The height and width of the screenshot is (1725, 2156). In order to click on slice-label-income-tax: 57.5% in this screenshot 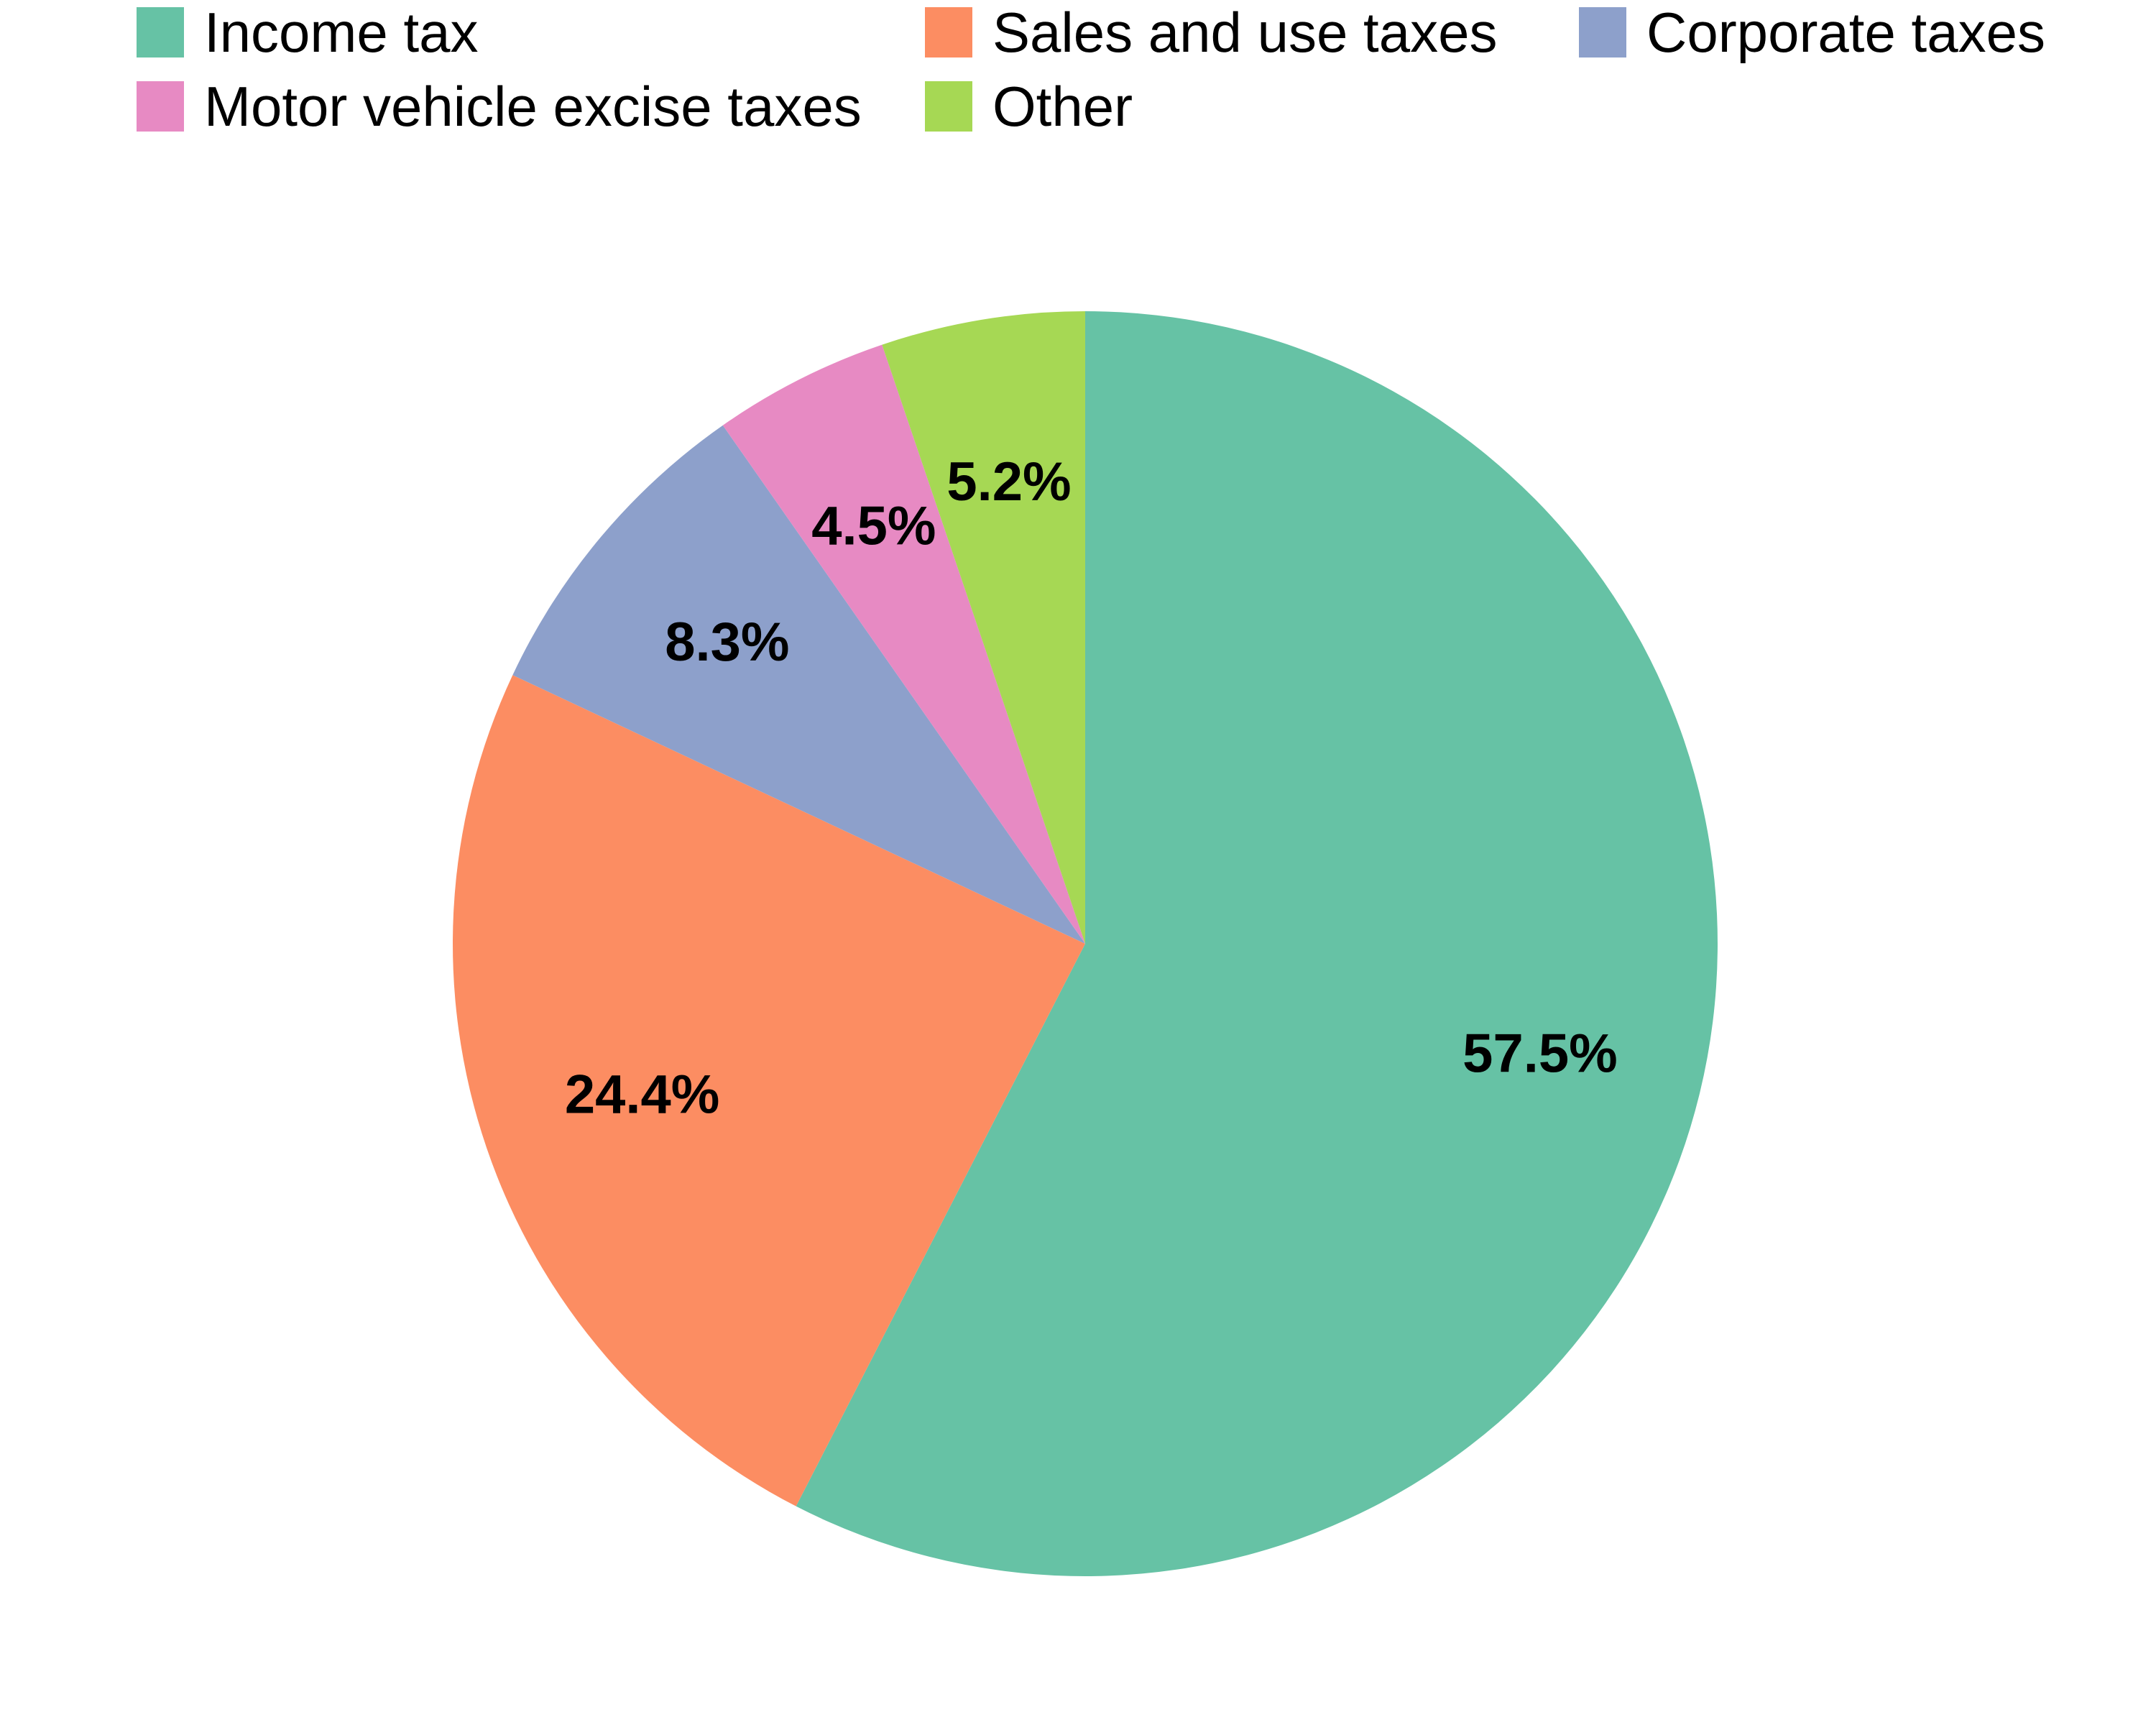, I will do `click(1540, 1054)`.